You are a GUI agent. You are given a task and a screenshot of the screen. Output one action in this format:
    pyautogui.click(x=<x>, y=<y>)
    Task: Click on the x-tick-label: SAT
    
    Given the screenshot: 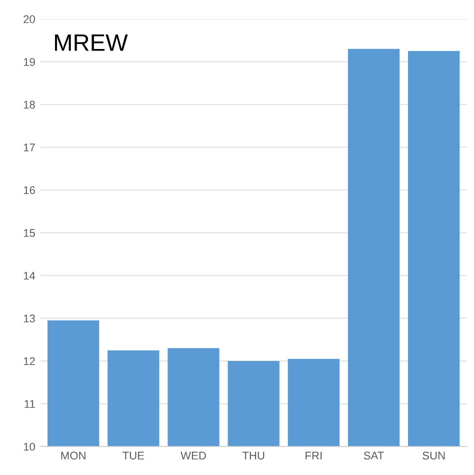 What is the action you would take?
    pyautogui.click(x=374, y=456)
    